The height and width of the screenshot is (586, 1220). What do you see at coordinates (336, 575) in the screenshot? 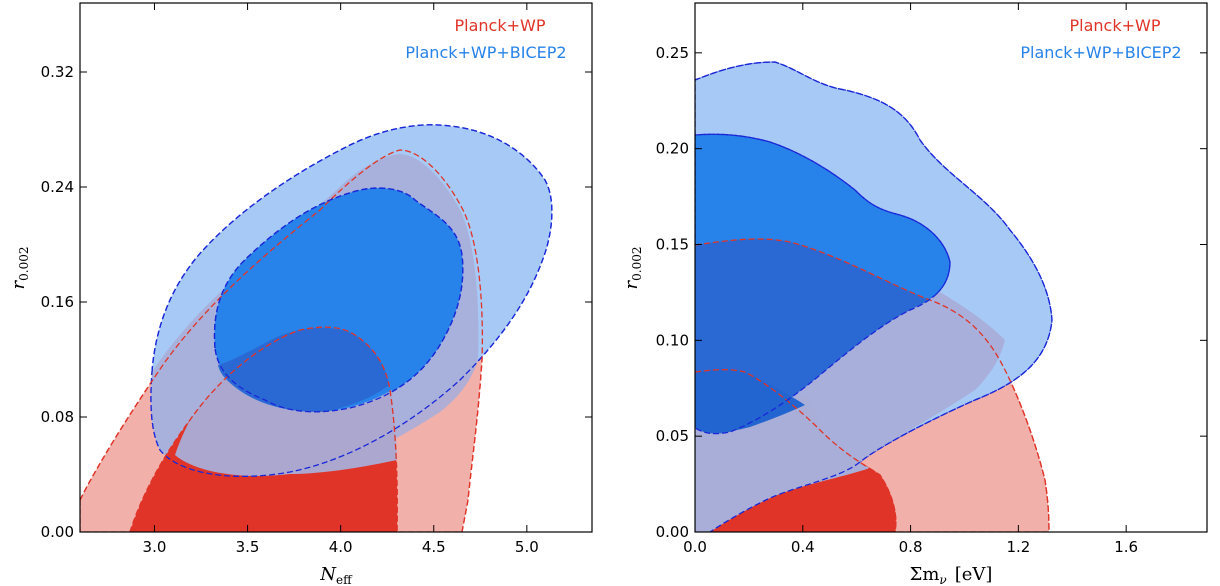
I see `left-xlabel: Neff` at bounding box center [336, 575].